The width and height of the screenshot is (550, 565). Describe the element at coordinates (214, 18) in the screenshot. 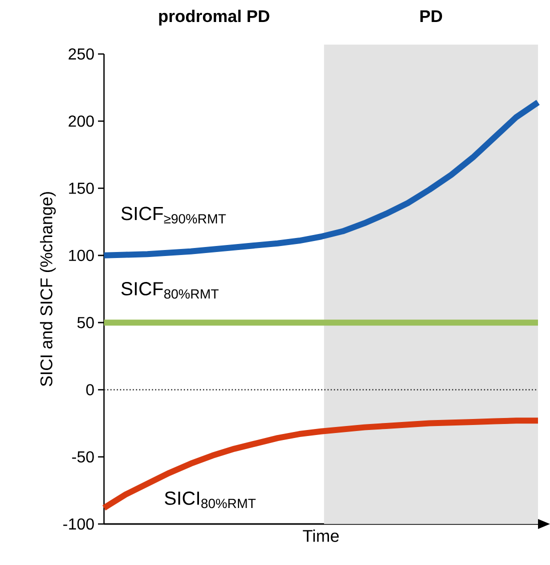

I see `text: prodromal PD` at that location.